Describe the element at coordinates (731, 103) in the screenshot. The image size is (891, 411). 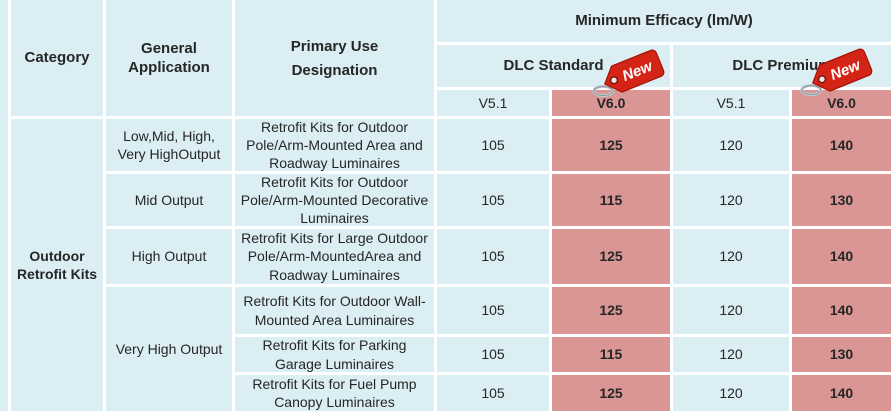
I see `header-premium-v51: V5.1` at that location.